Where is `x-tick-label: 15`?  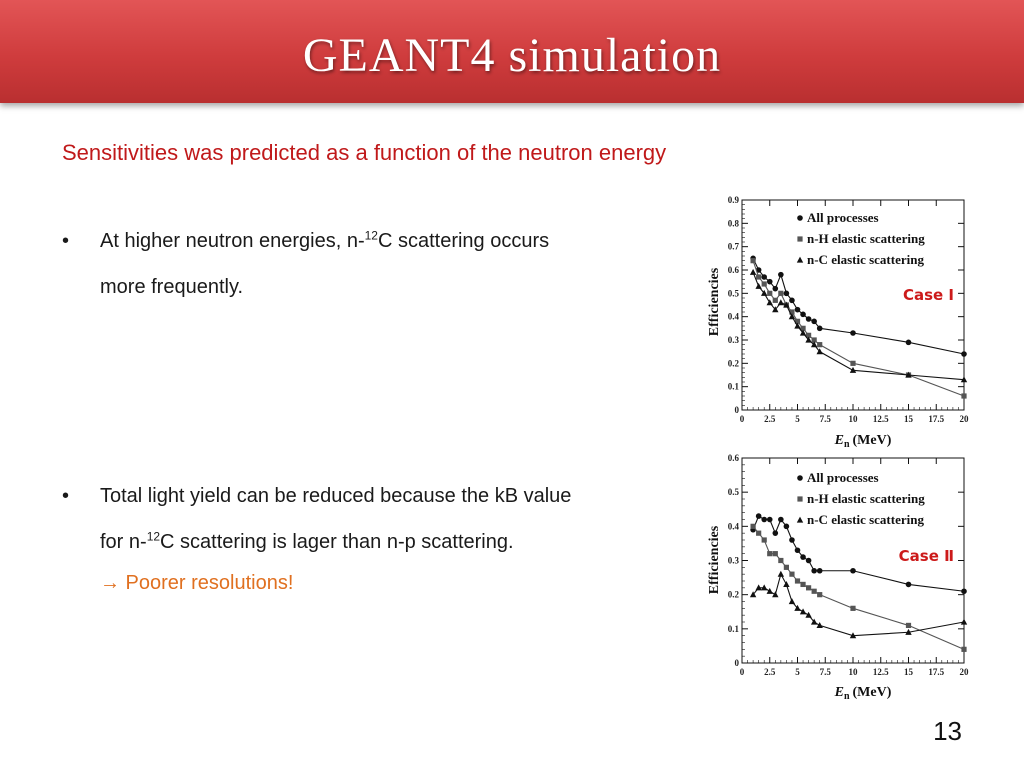
x-tick-label: 15 is located at coordinates (909, 419).